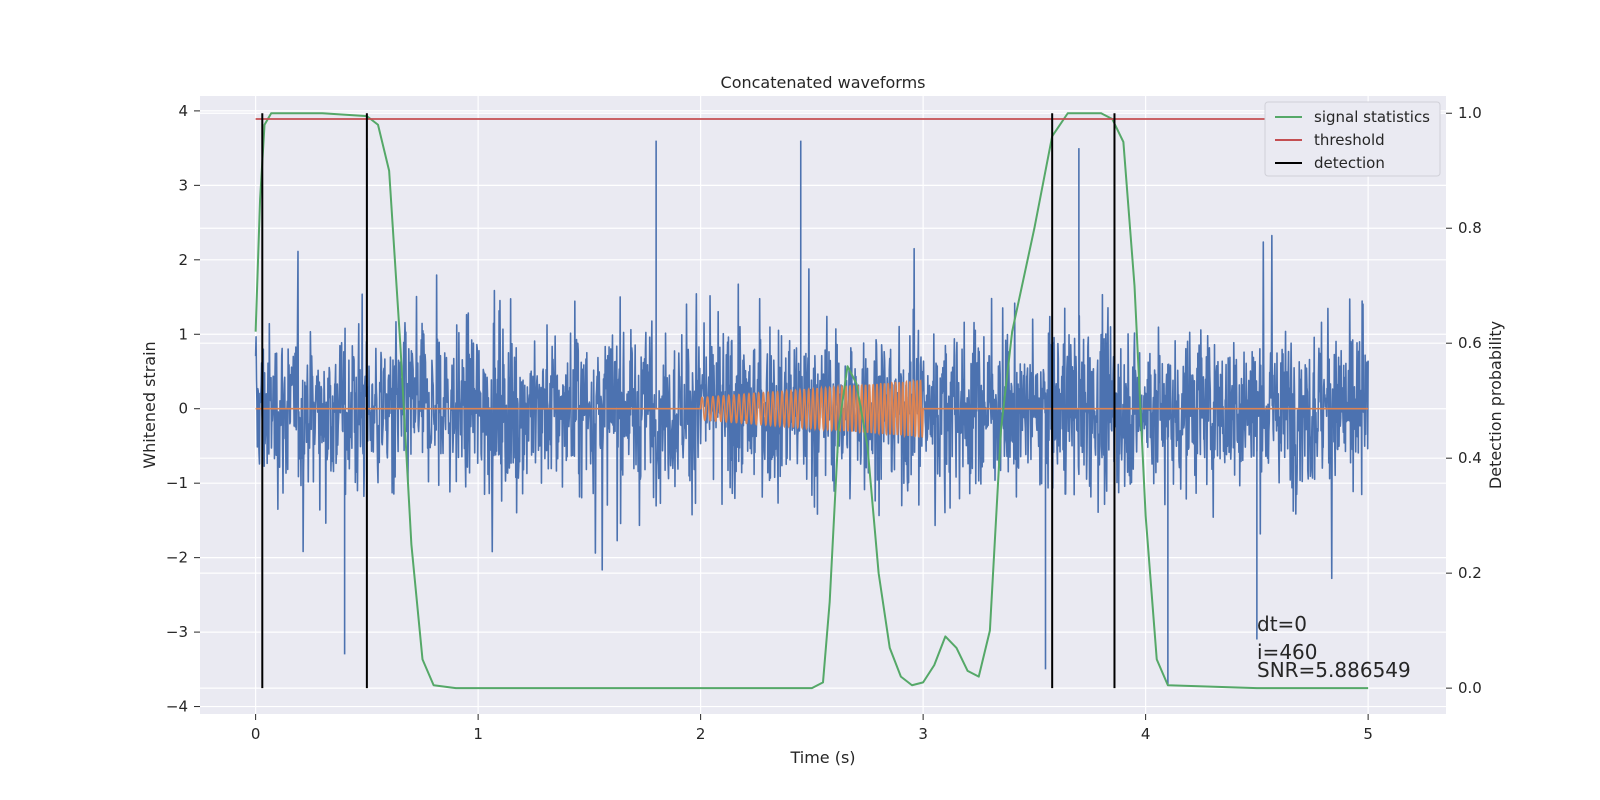 This screenshot has height=800, width=1600. Describe the element at coordinates (1495, 405) in the screenshot. I see `y2-axis-title: Detection probability` at that location.